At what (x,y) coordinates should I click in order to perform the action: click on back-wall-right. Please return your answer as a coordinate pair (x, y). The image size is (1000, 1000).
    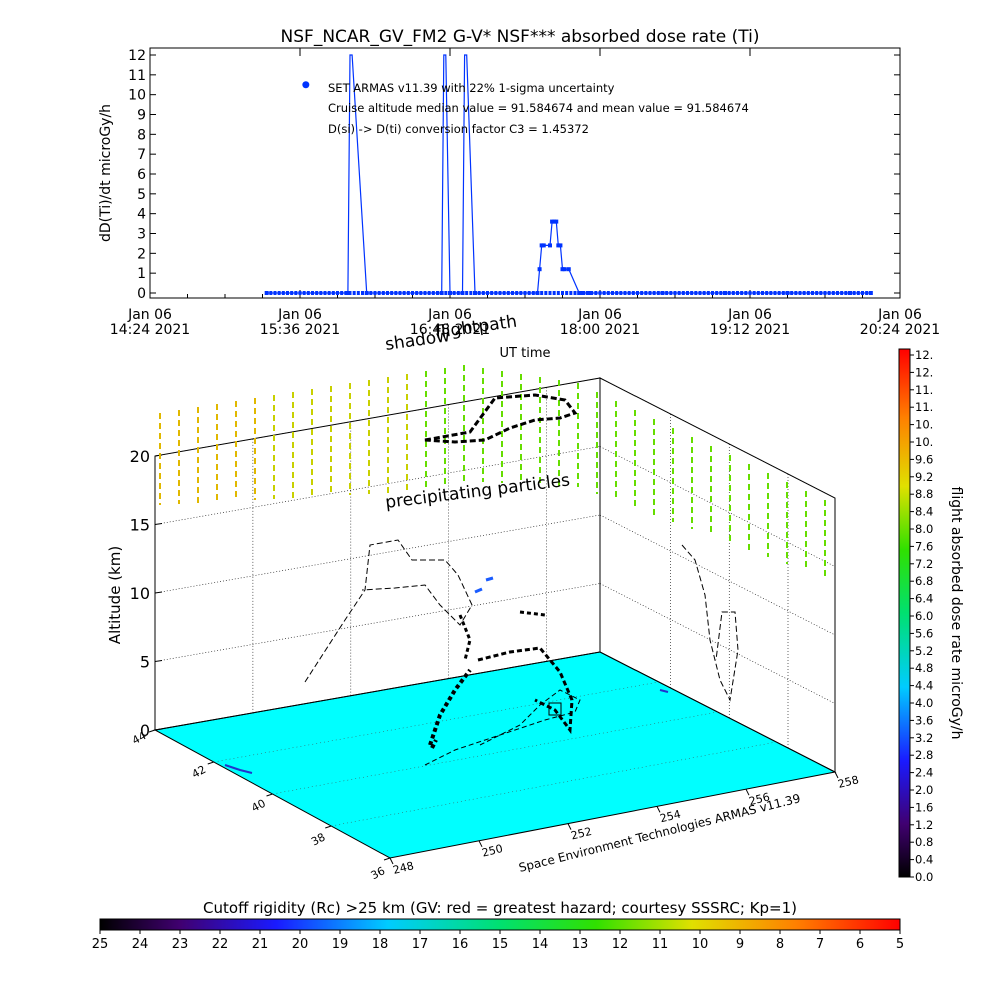
    Looking at the image, I should click on (717, 575).